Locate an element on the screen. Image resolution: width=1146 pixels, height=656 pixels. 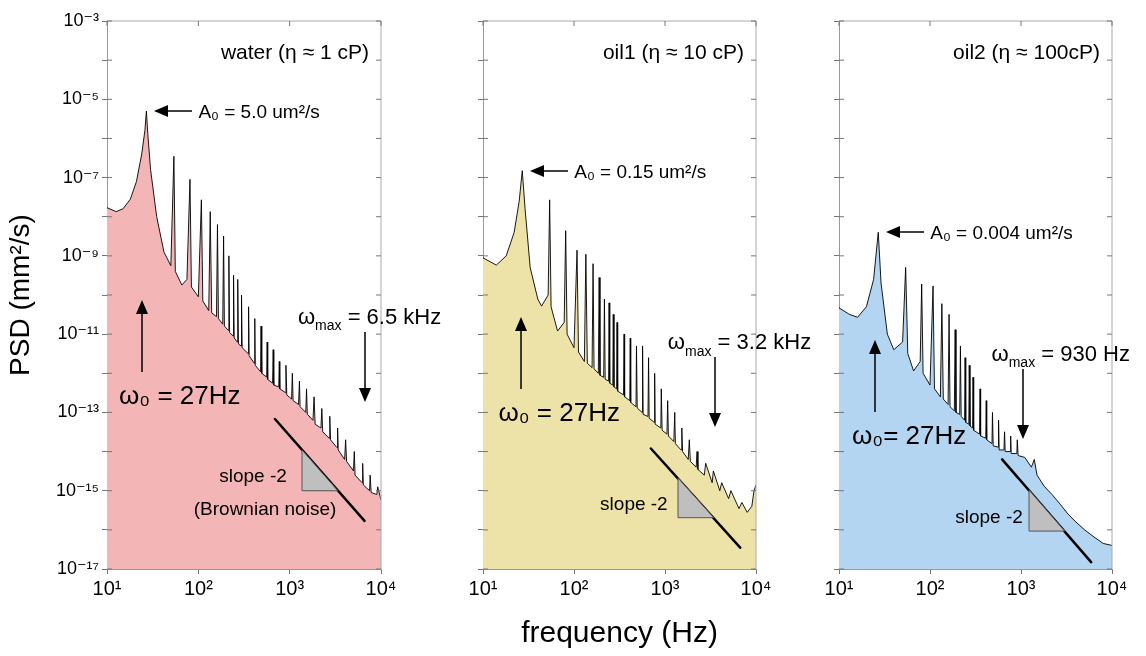
y-tick-label: 10⁻³ is located at coordinates (81, 19).